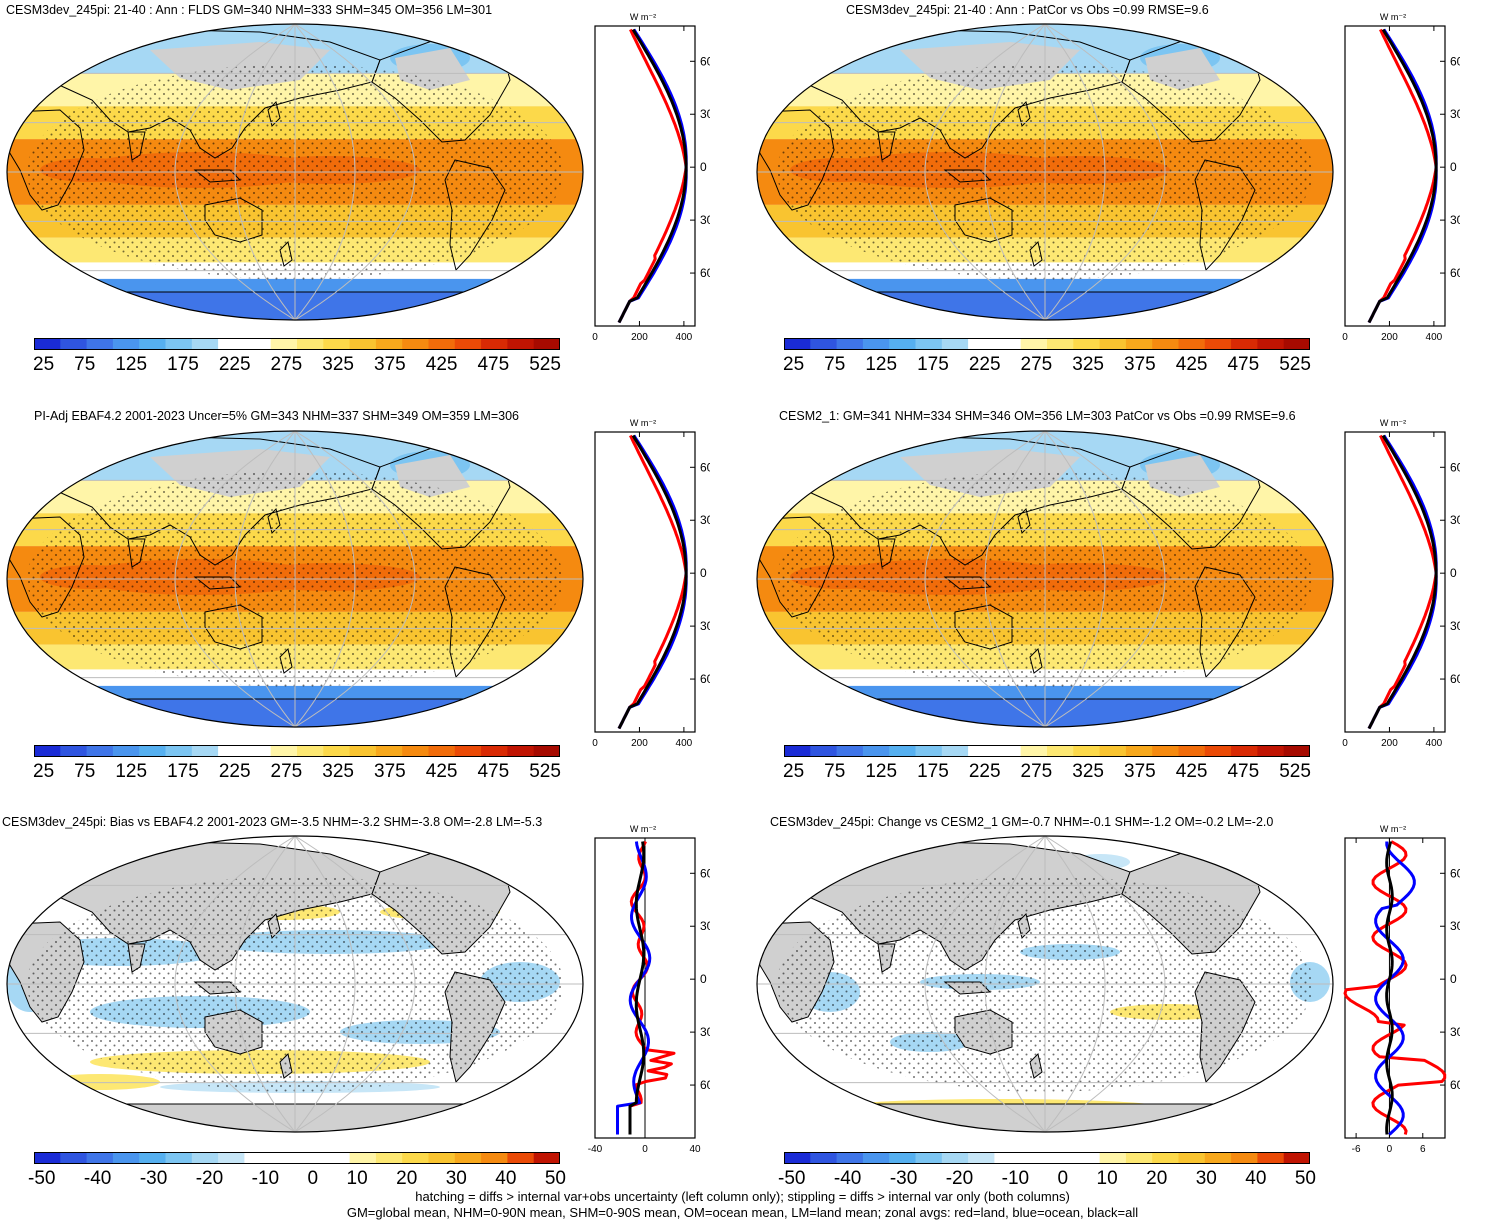 The image size is (1485, 1221). I want to click on colorbar-label: 475, so click(1243, 364).